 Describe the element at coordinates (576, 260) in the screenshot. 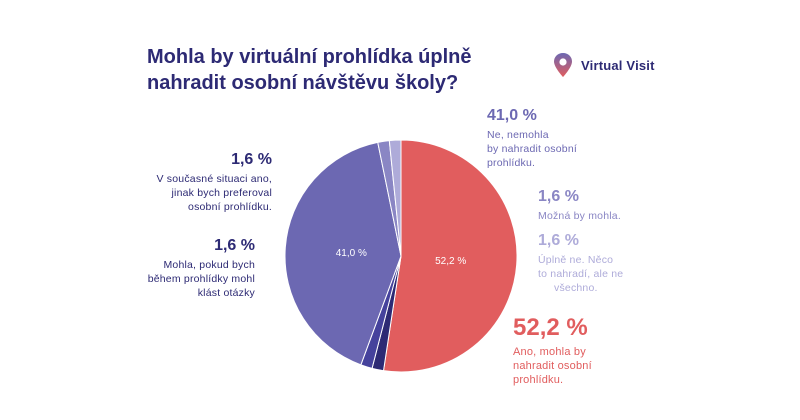

I see `desc-line: Úplně ne. Něco` at that location.